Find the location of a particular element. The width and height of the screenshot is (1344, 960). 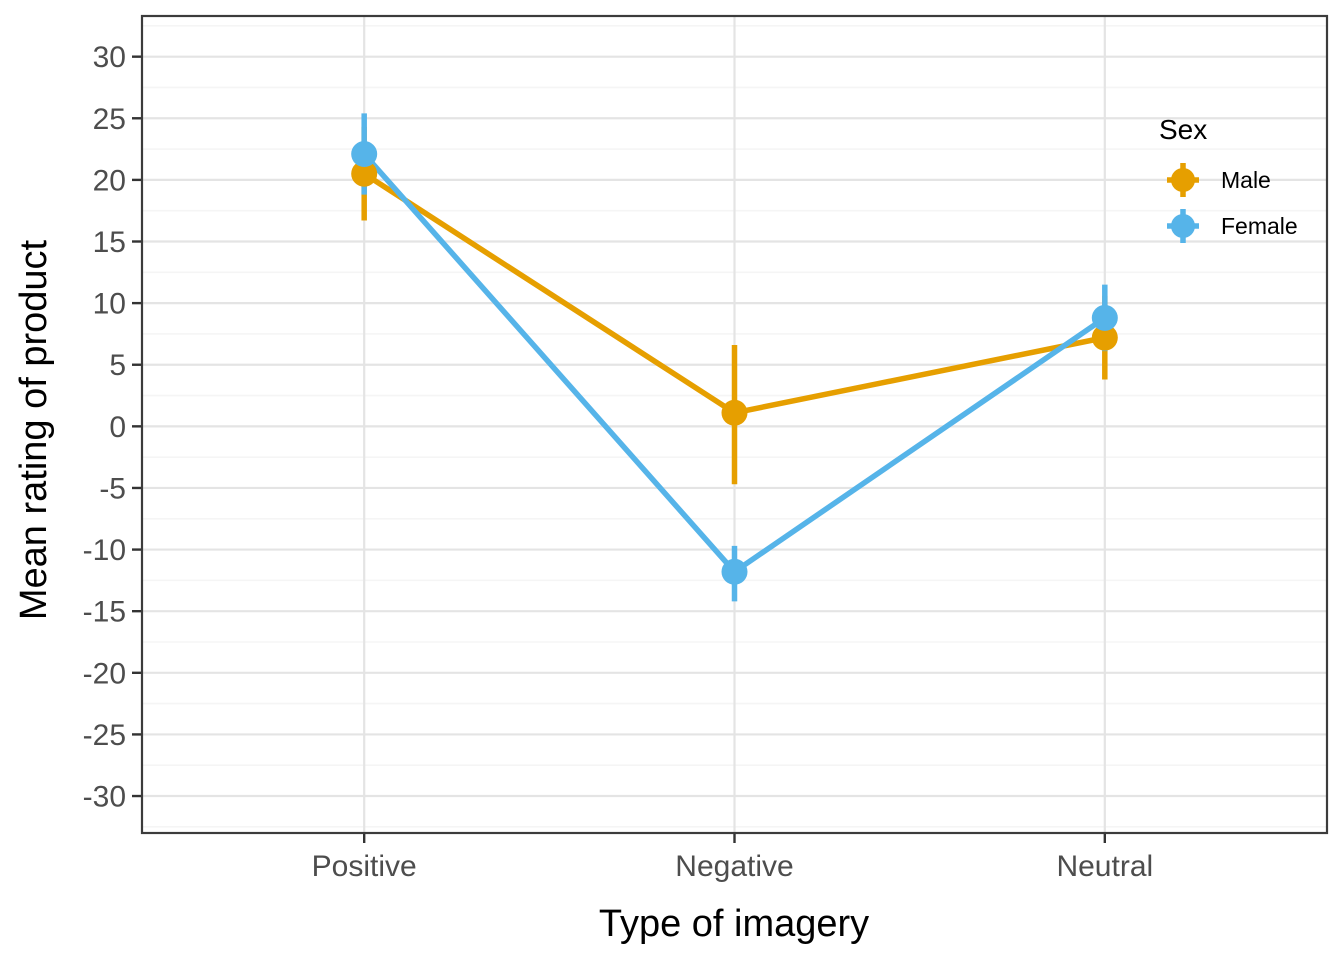

y-tick-label: -20 is located at coordinates (104, 673).